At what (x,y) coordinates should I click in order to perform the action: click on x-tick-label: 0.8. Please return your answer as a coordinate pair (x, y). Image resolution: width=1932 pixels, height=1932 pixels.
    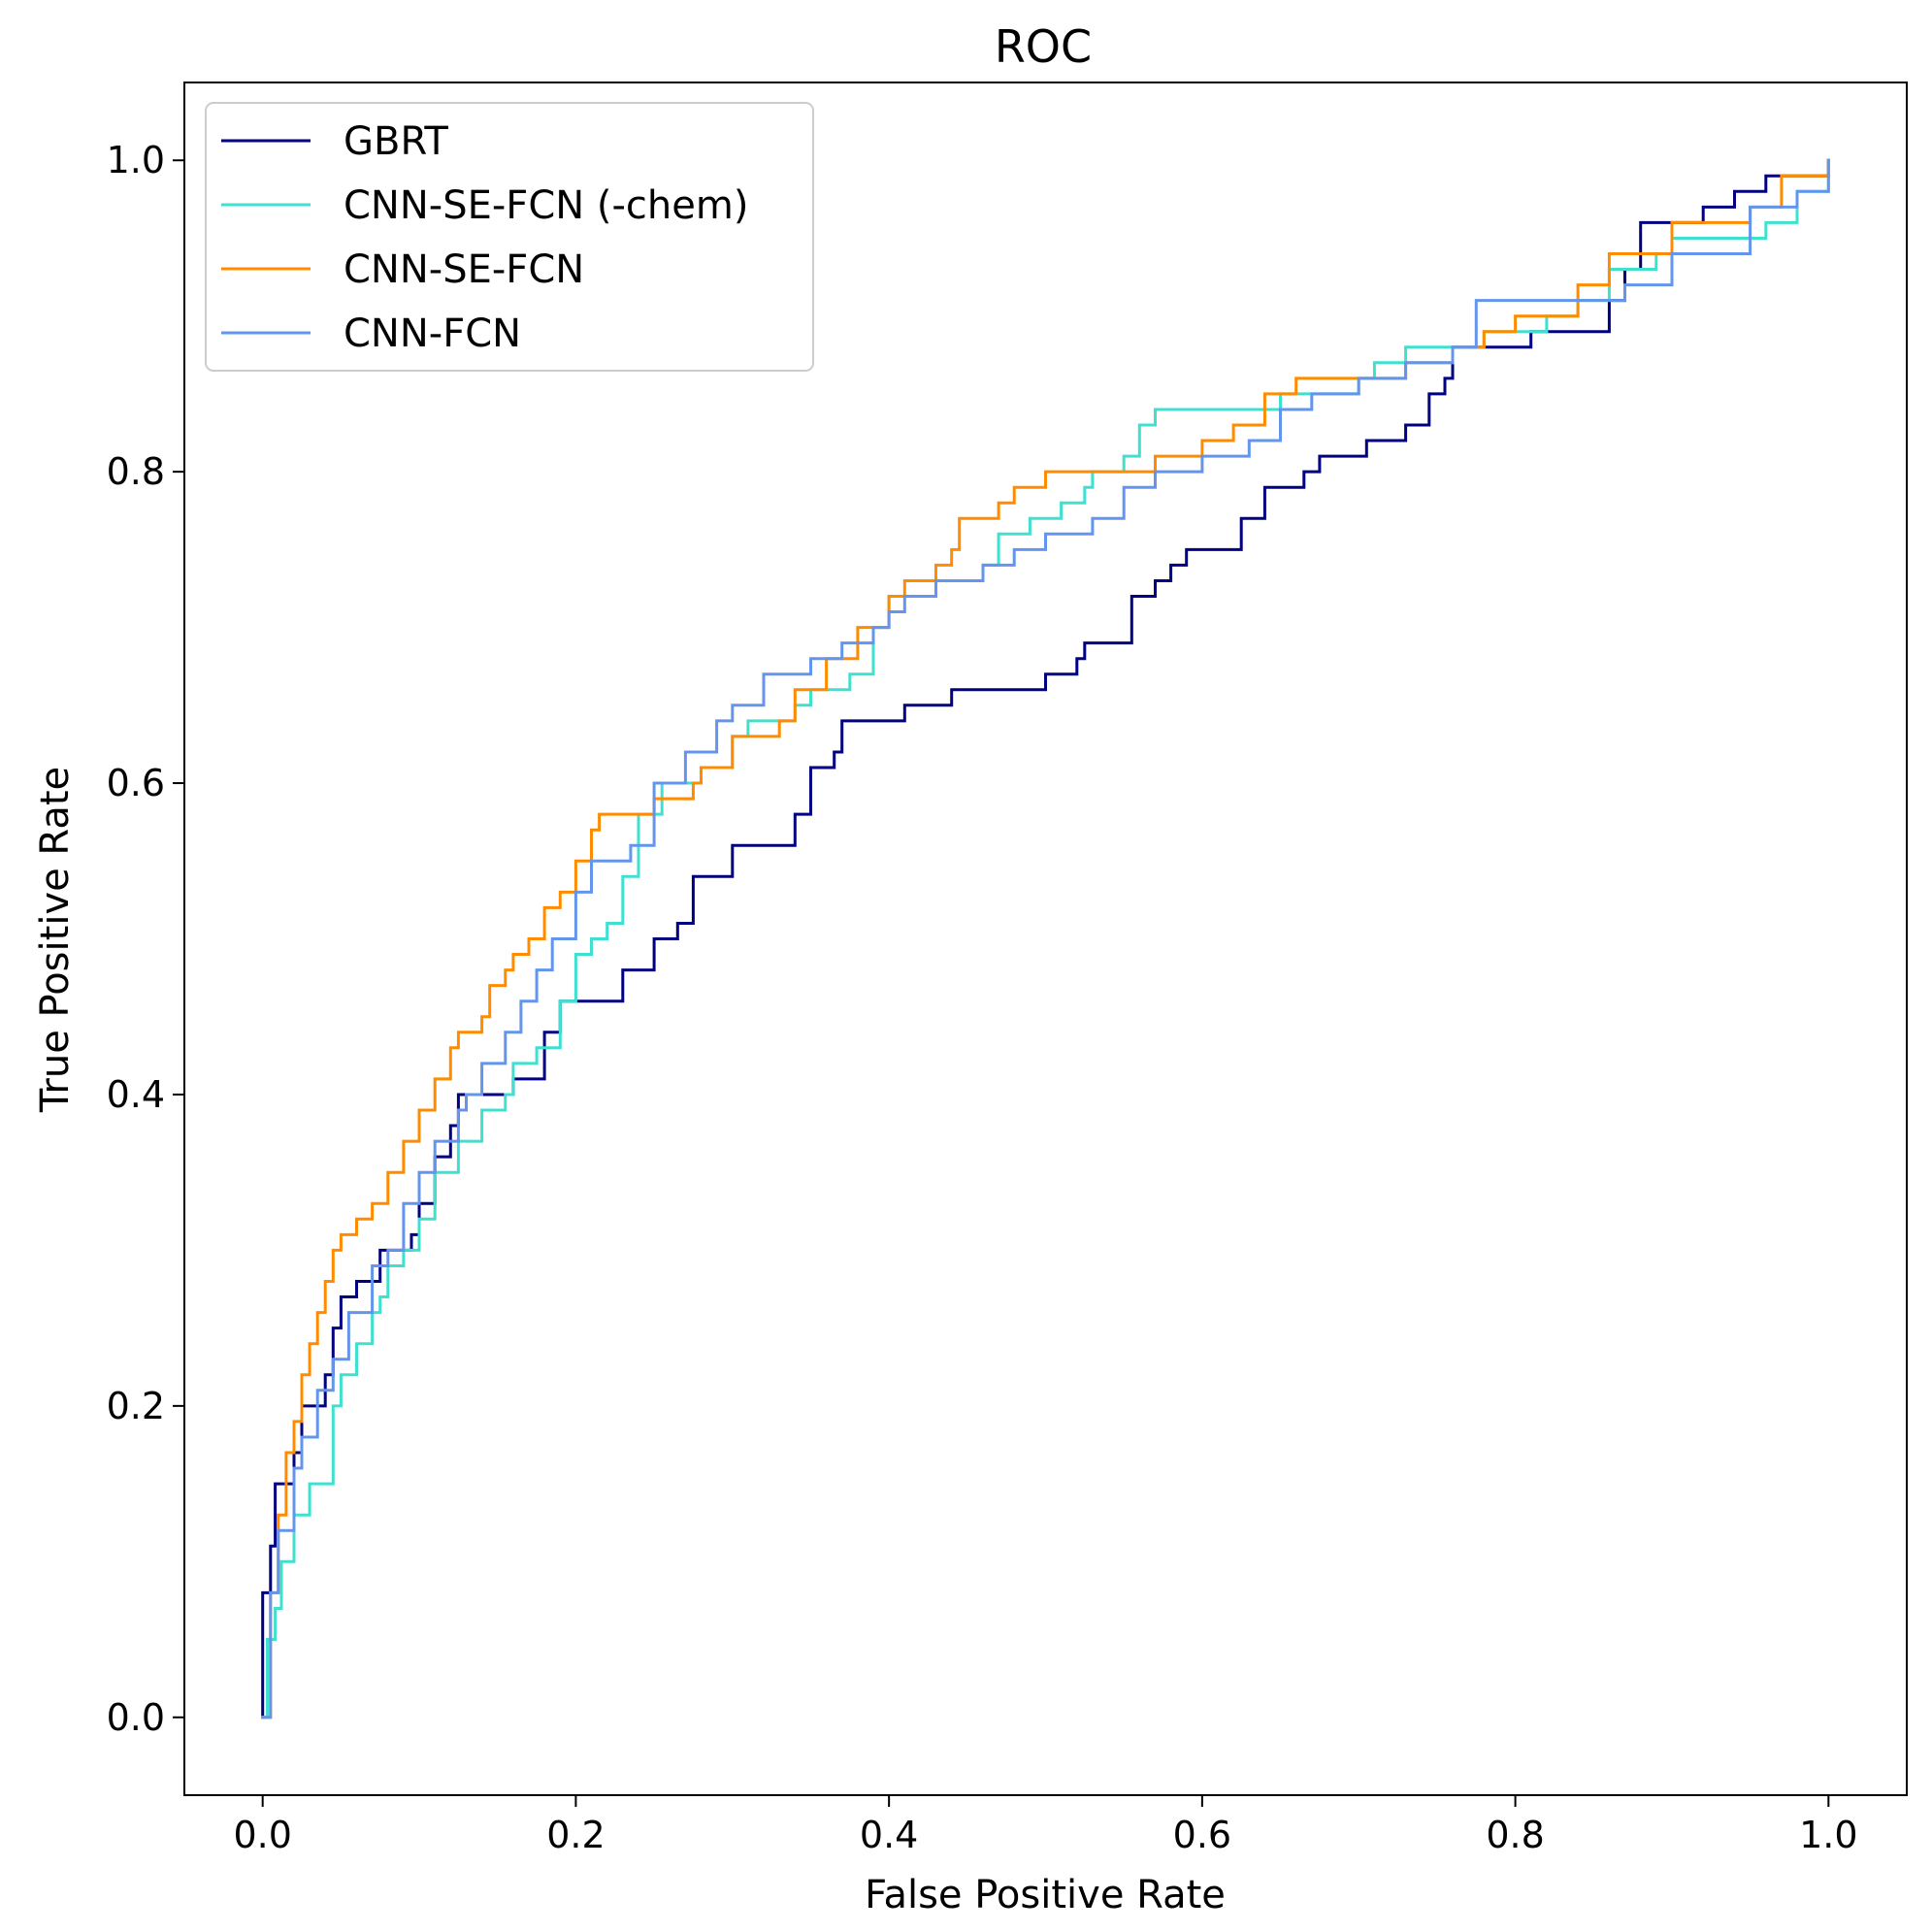
    Looking at the image, I should click on (1515, 1835).